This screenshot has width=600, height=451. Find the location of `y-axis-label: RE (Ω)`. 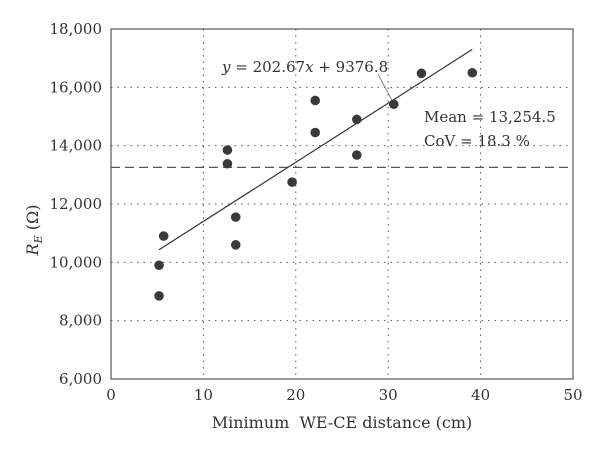

y-axis-label: RE (Ω) is located at coordinates (34, 231).